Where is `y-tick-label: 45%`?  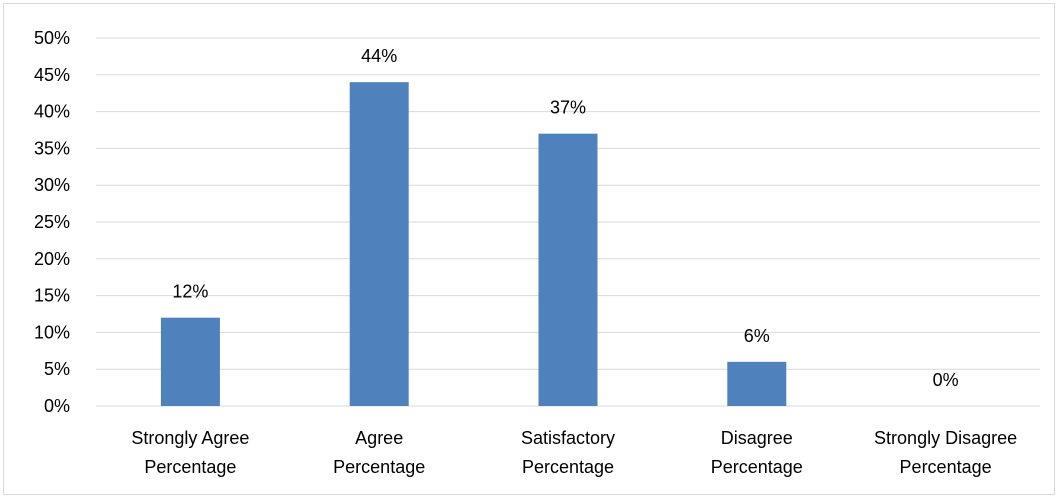 y-tick-label: 45% is located at coordinates (52, 75).